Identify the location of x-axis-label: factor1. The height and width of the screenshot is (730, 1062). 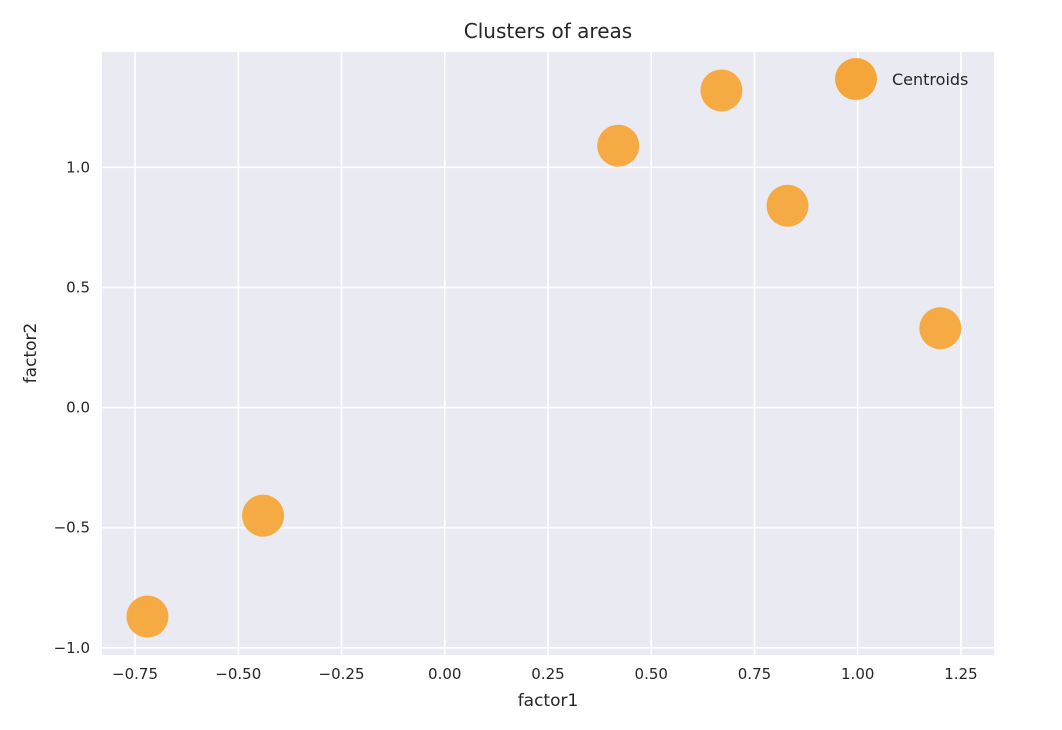
(548, 701).